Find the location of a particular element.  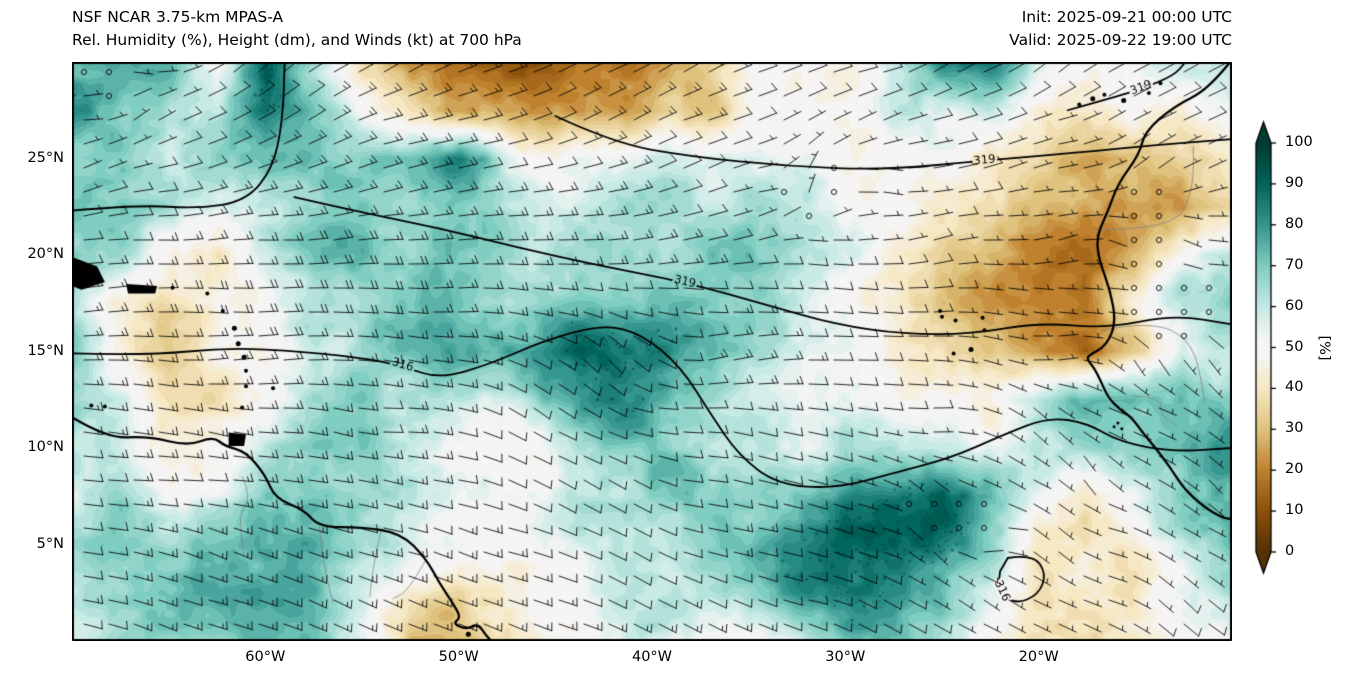

colorbar-canvas is located at coordinates (1268, 350).